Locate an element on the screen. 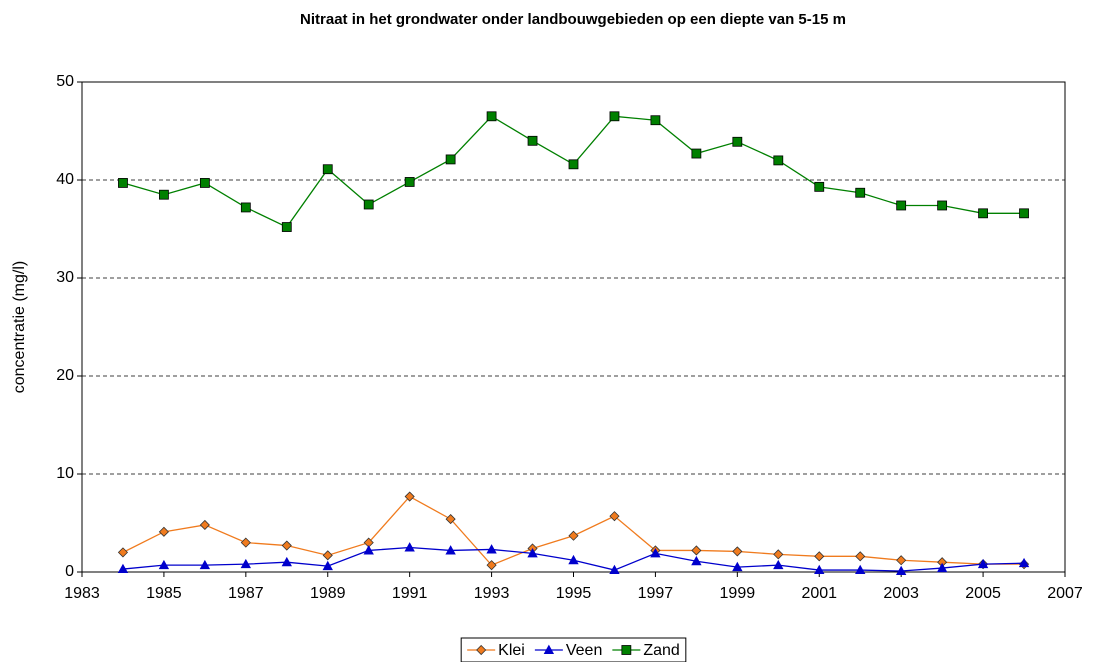 This screenshot has width=1095, height=662. x-tick-label: 2003 is located at coordinates (901, 593).